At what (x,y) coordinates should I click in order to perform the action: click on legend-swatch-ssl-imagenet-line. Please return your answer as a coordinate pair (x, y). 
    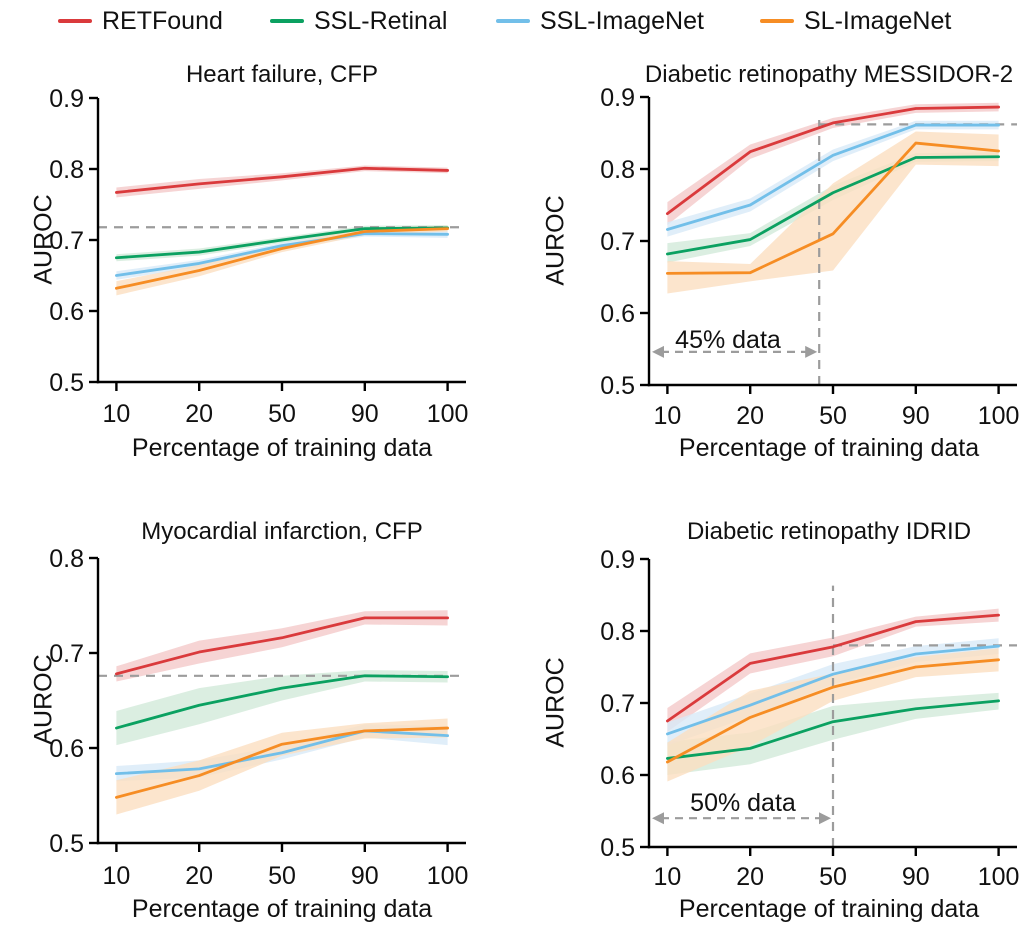
    Looking at the image, I should click on (513, 21).